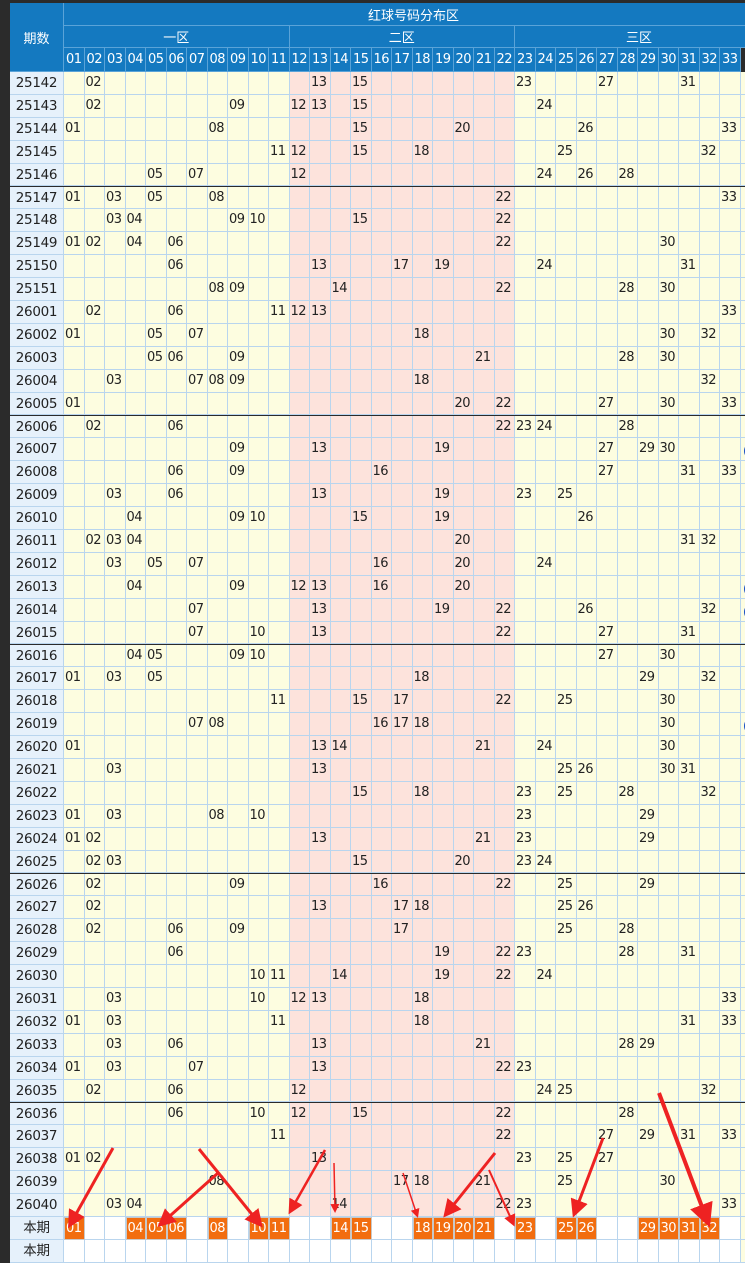 The width and height of the screenshot is (745, 1263). Describe the element at coordinates (628, 60) in the screenshot. I see `number-header-28: 28` at that location.